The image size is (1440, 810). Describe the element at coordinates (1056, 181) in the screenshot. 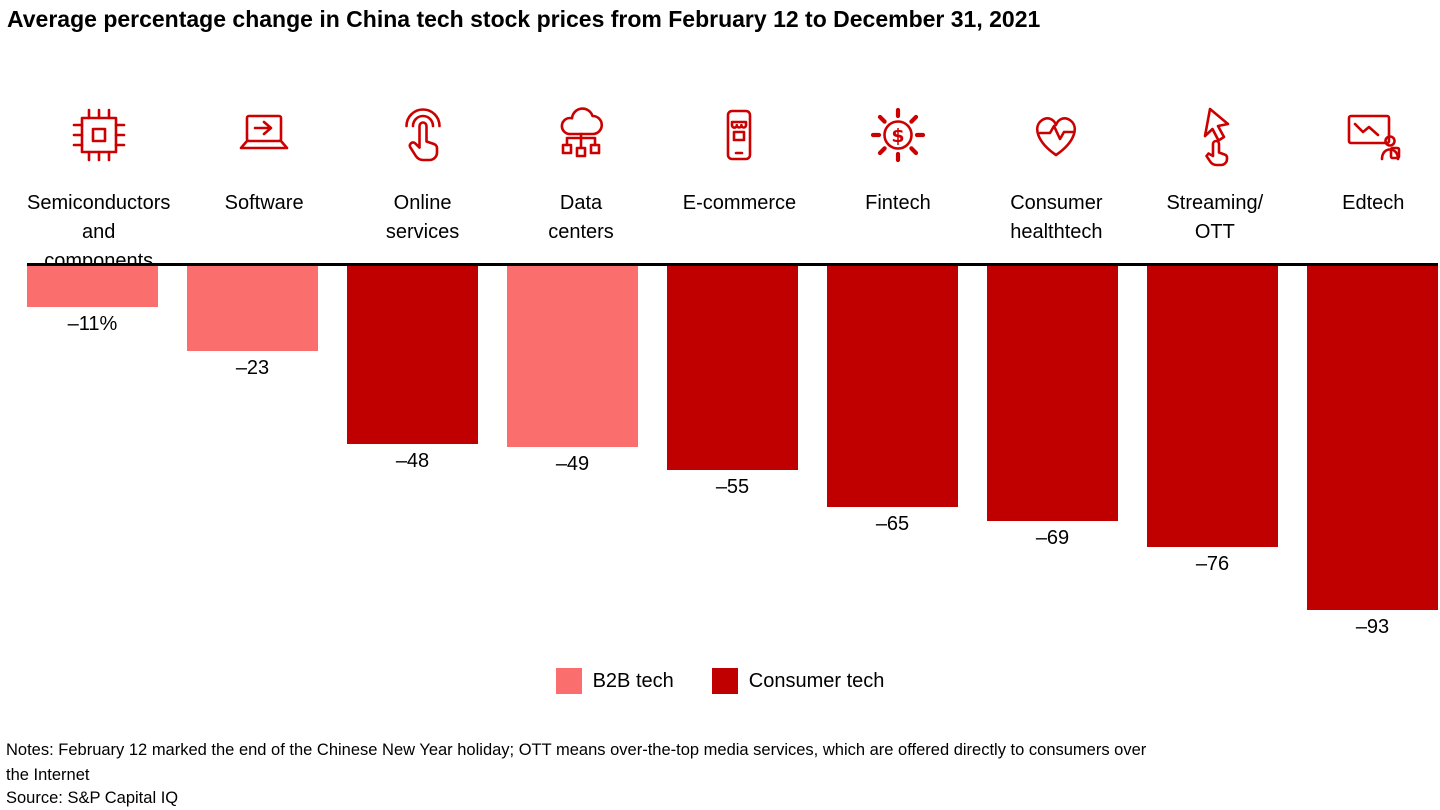

I see `category-column: Consumer healthtech` at that location.